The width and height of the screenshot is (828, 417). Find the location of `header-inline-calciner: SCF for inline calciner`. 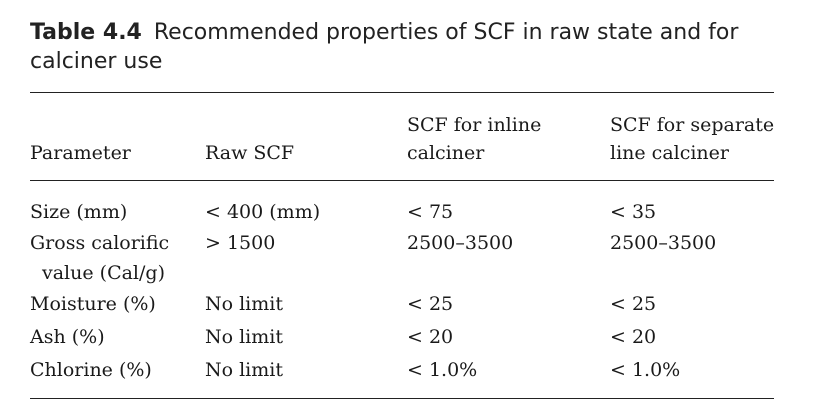

header-inline-calciner: SCF for inline calciner is located at coordinates (474, 139).